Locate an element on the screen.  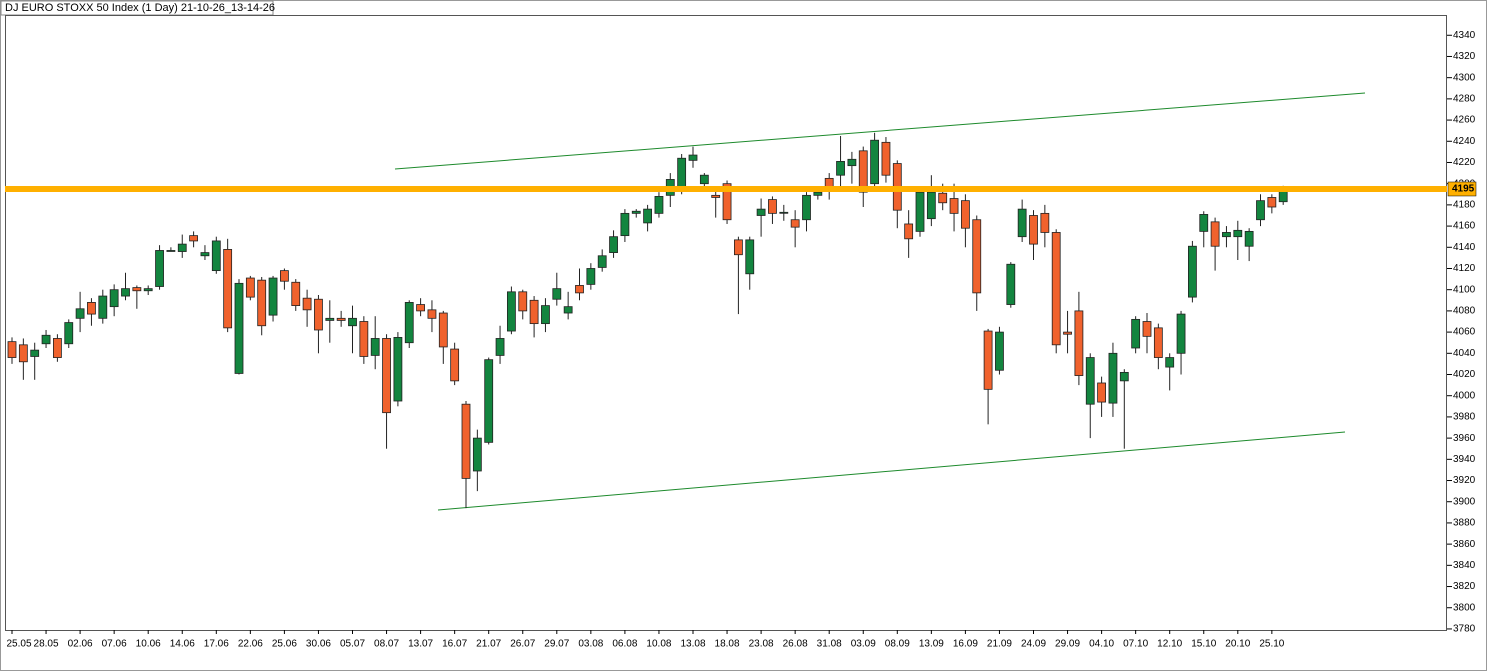
y-tick-label: 3880 is located at coordinates (1464, 523).